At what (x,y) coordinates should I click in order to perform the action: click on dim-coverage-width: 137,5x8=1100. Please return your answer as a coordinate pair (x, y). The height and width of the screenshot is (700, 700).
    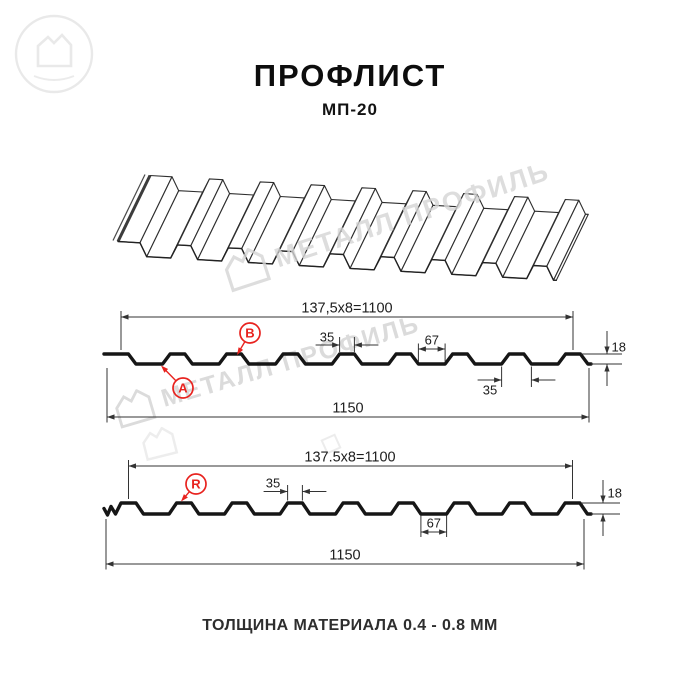
    Looking at the image, I should click on (346, 309).